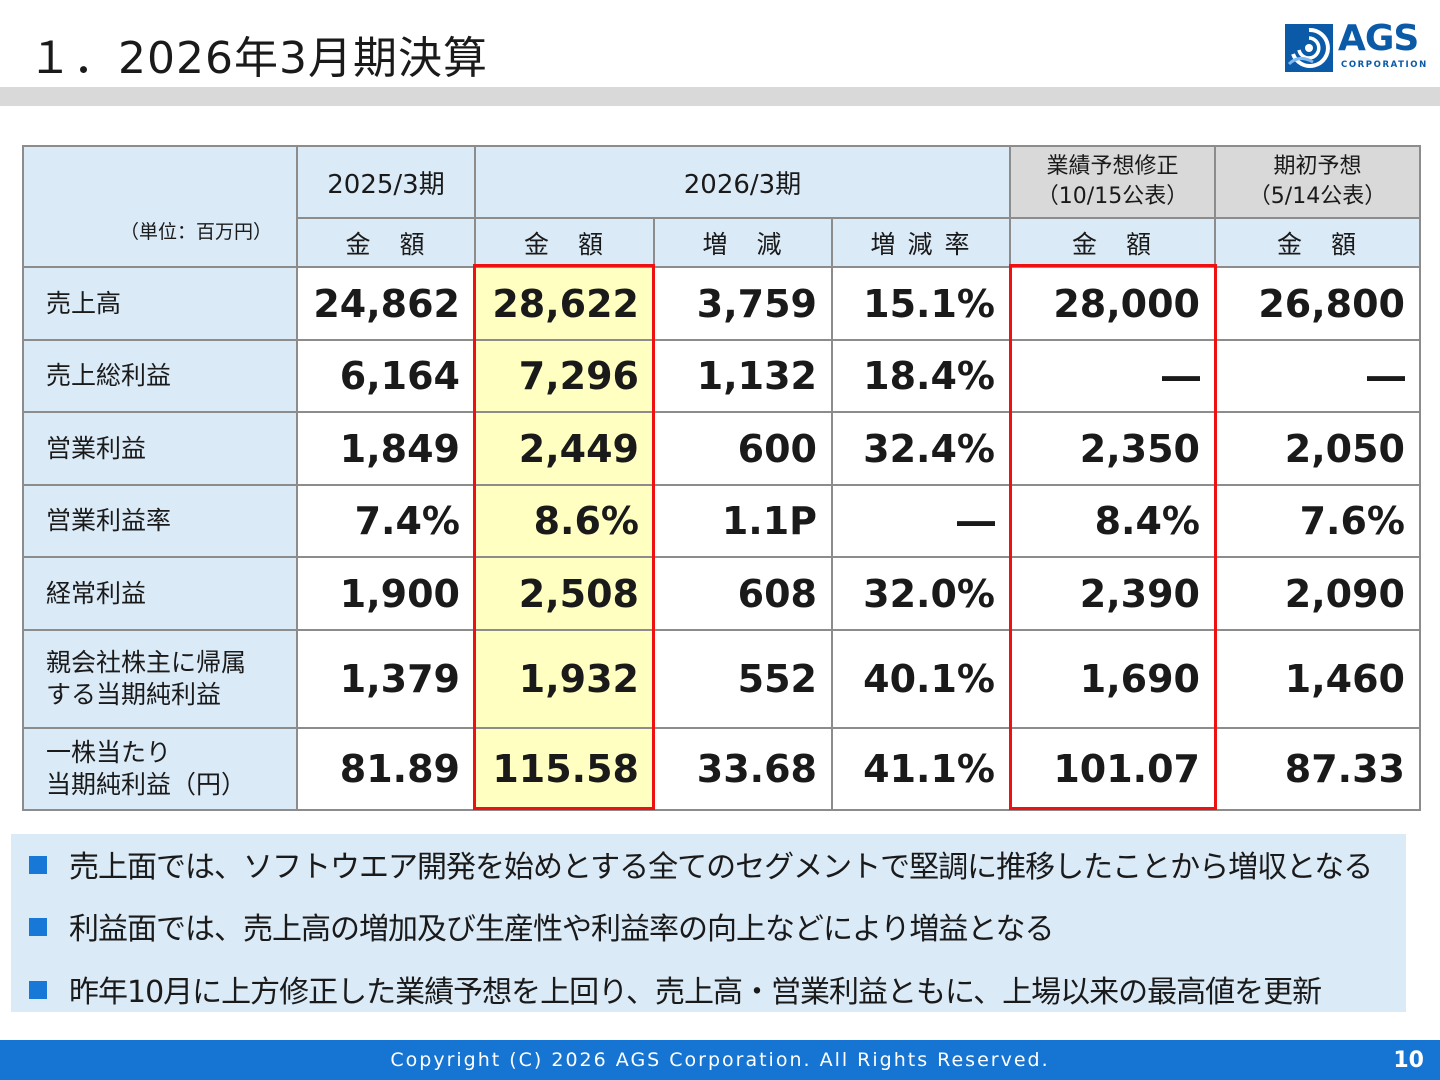 The image size is (1440, 1080). Describe the element at coordinates (258, 58) in the screenshot. I see `page-title: １．2026年3月期決算` at that location.